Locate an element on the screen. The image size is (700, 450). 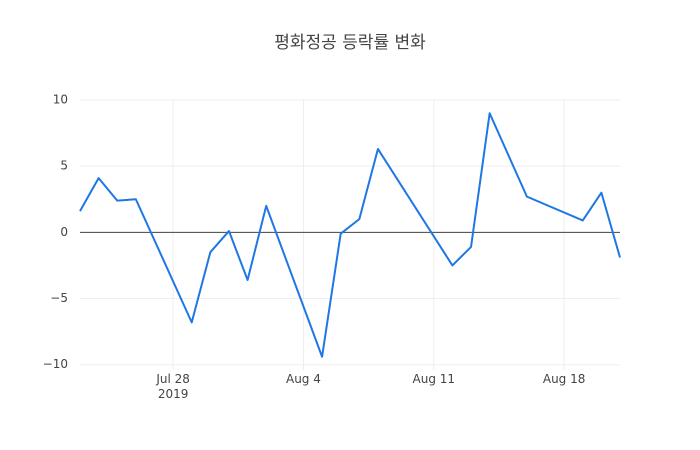
y-tick-label: 5 is located at coordinates (64, 166).